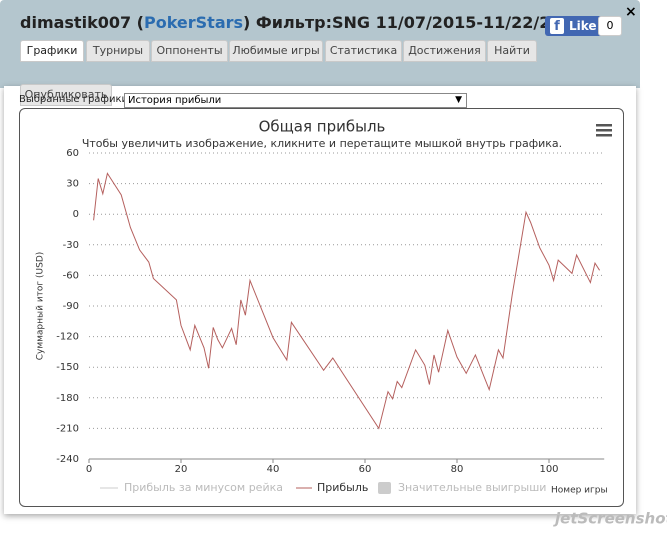  What do you see at coordinates (444, 51) in the screenshot?
I see `tab: Достижения` at bounding box center [444, 51].